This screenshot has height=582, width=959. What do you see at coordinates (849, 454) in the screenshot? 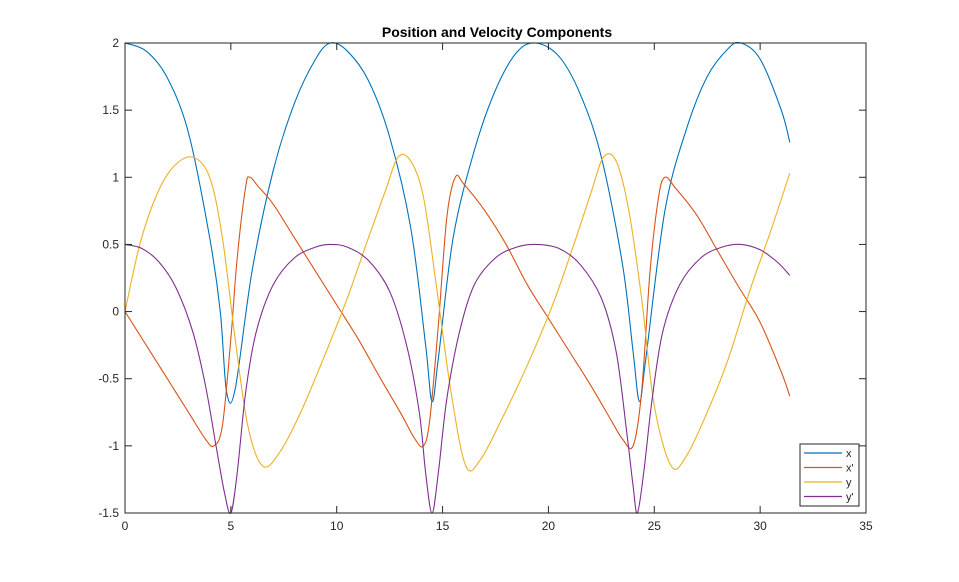
I see `legend-label-1: x` at bounding box center [849, 454].